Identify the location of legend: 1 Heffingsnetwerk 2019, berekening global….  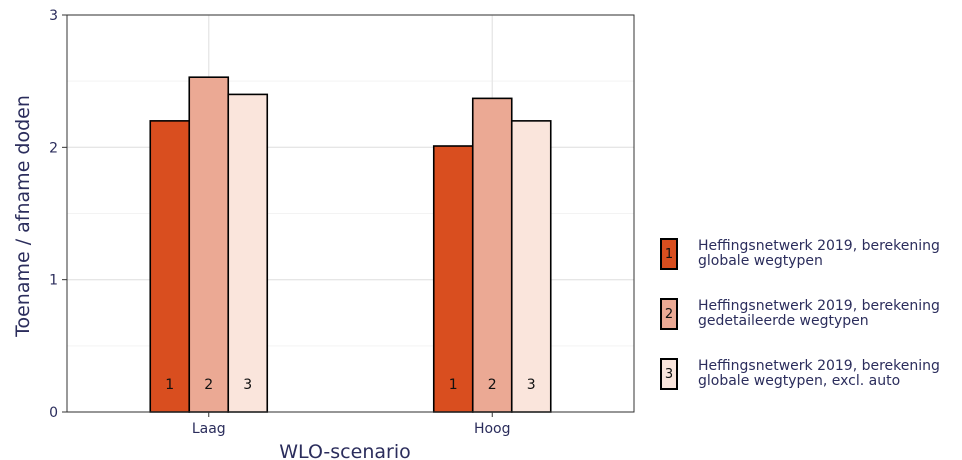
(810, 328).